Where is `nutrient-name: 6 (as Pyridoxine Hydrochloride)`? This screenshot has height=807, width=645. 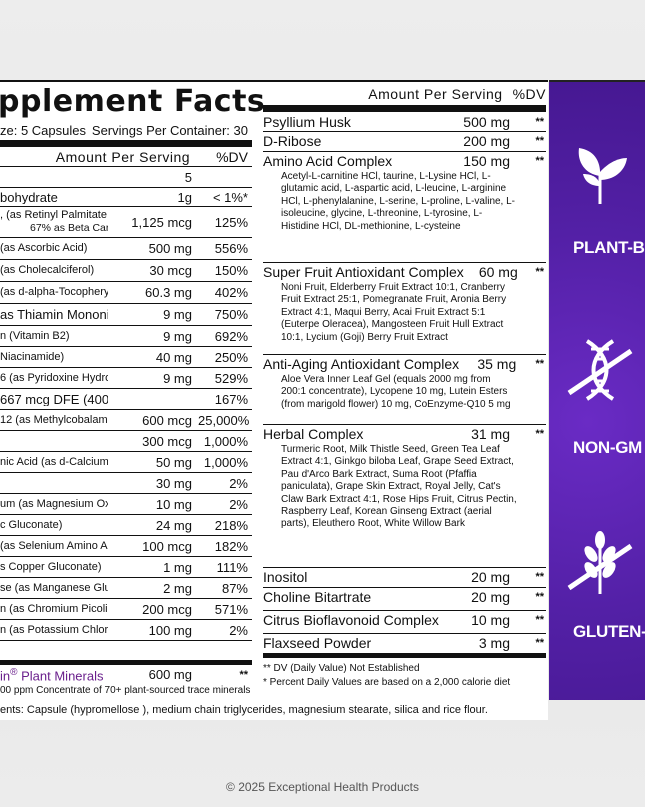 nutrient-name: 6 (as Pyridoxine Hydrochloride) is located at coordinates (54, 378).